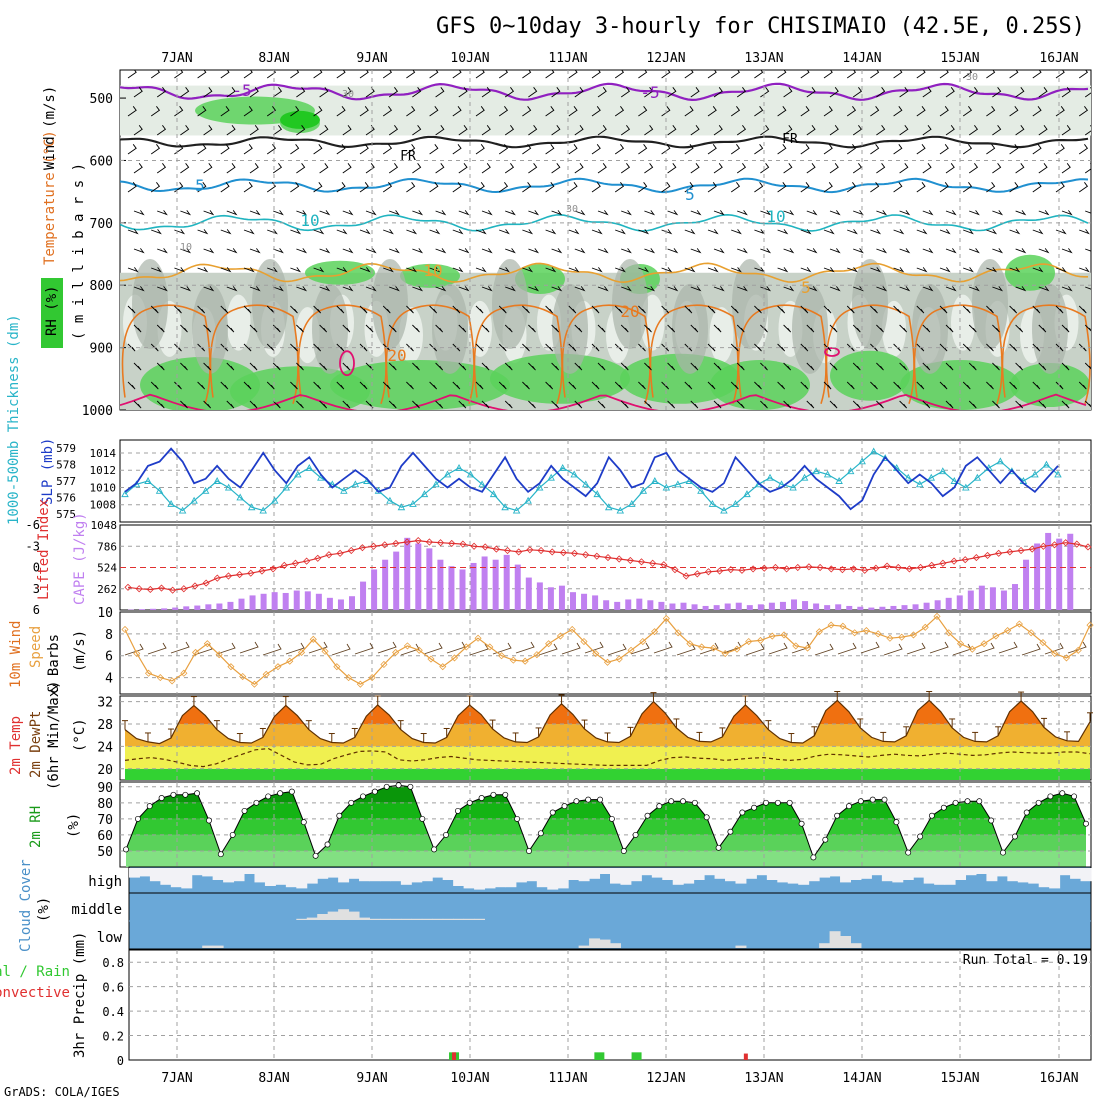  What do you see at coordinates (80, 558) in the screenshot?
I see `cape-label-cape: CAPE (J/kg)` at bounding box center [80, 558].